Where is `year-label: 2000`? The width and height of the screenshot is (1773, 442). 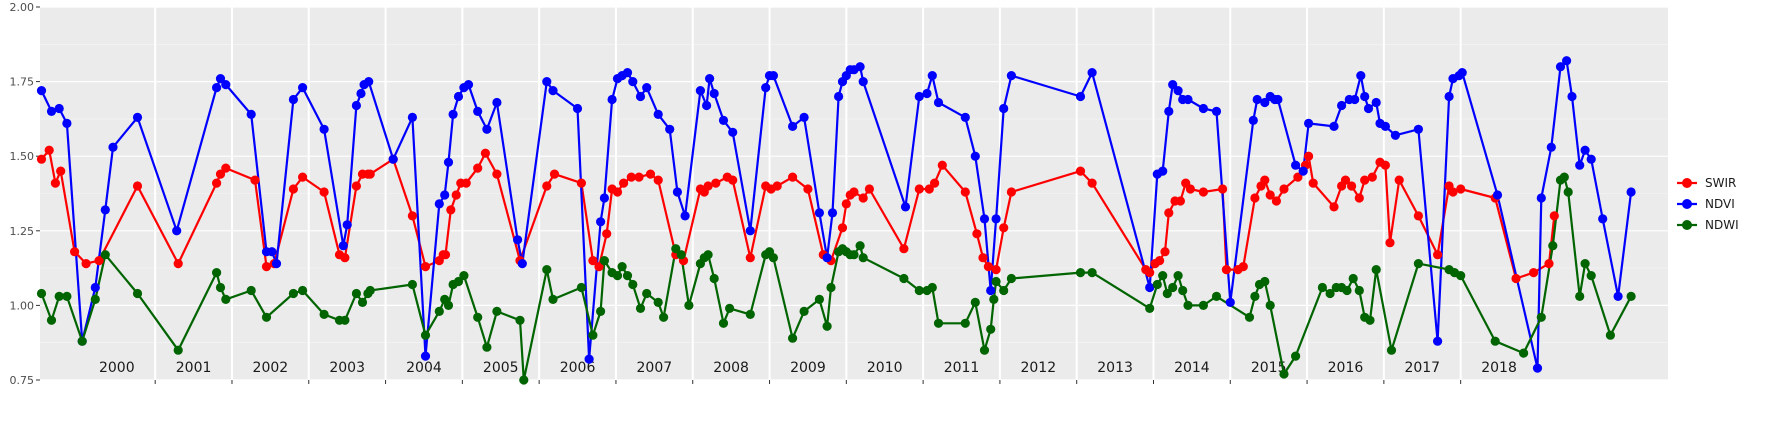
year-label: 2000 is located at coordinates (117, 368).